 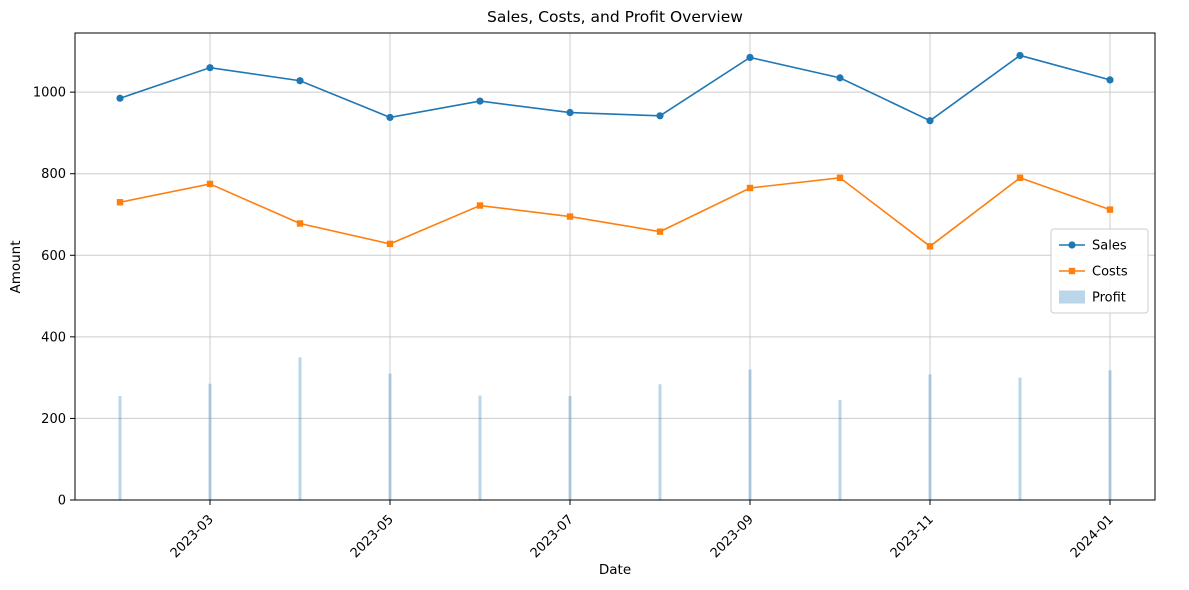 What do you see at coordinates (615, 88) in the screenshot?
I see `sales-line` at bounding box center [615, 88].